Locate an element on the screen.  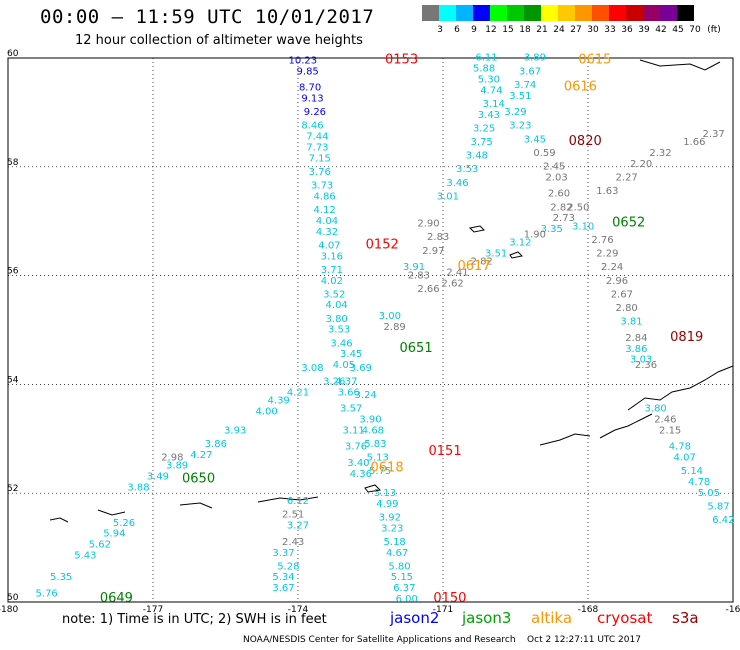
wave-height-value: 2.46 is located at coordinates (665, 419).